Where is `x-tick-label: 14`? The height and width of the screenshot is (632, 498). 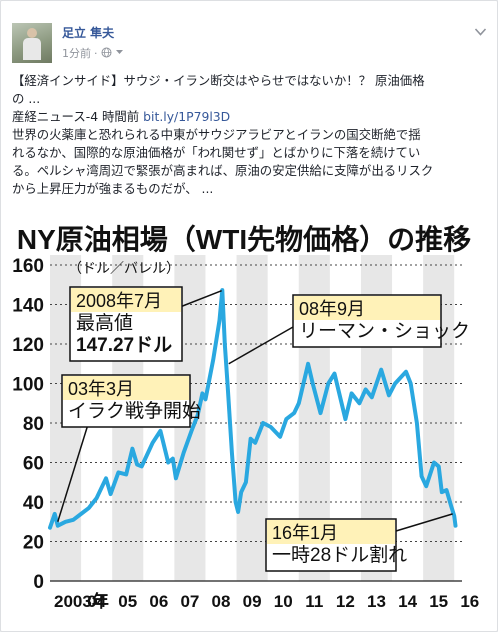 x-tick-label: 14 is located at coordinates (407, 601).